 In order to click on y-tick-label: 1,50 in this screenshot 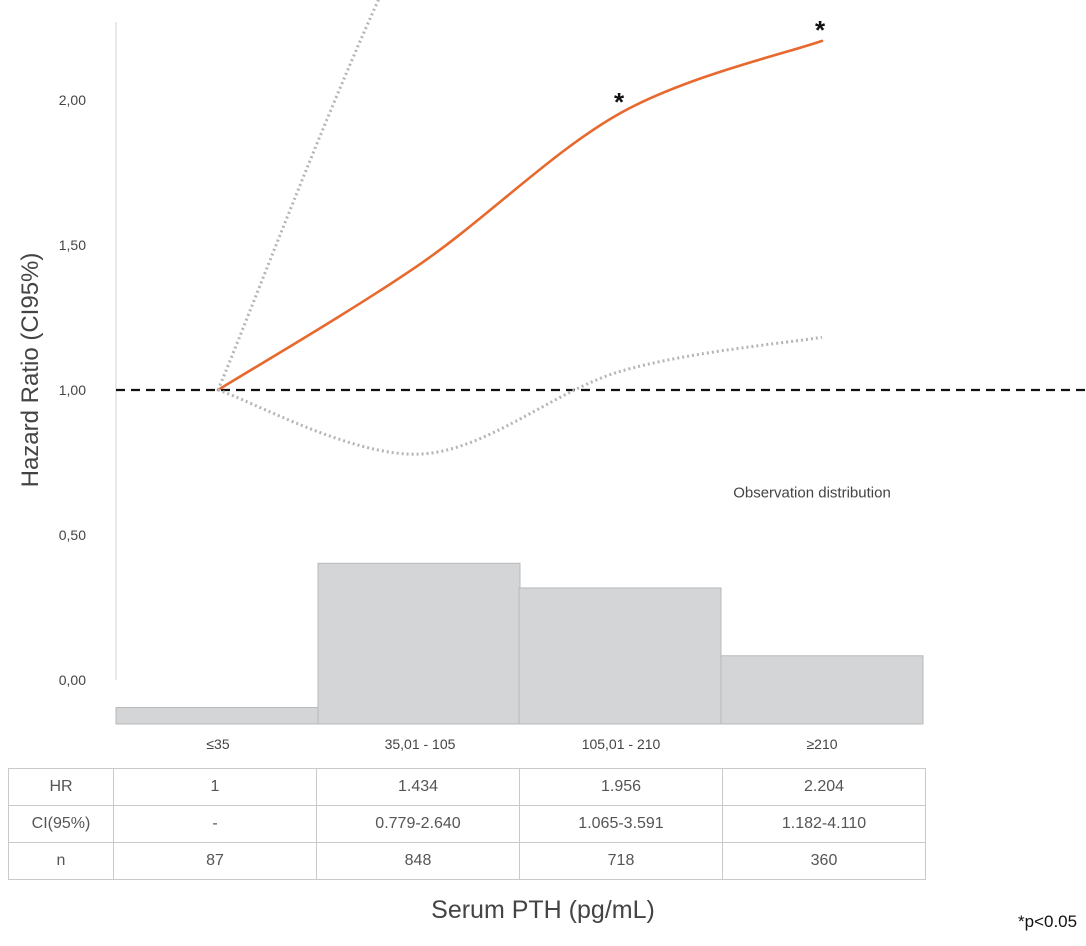, I will do `click(72, 245)`.